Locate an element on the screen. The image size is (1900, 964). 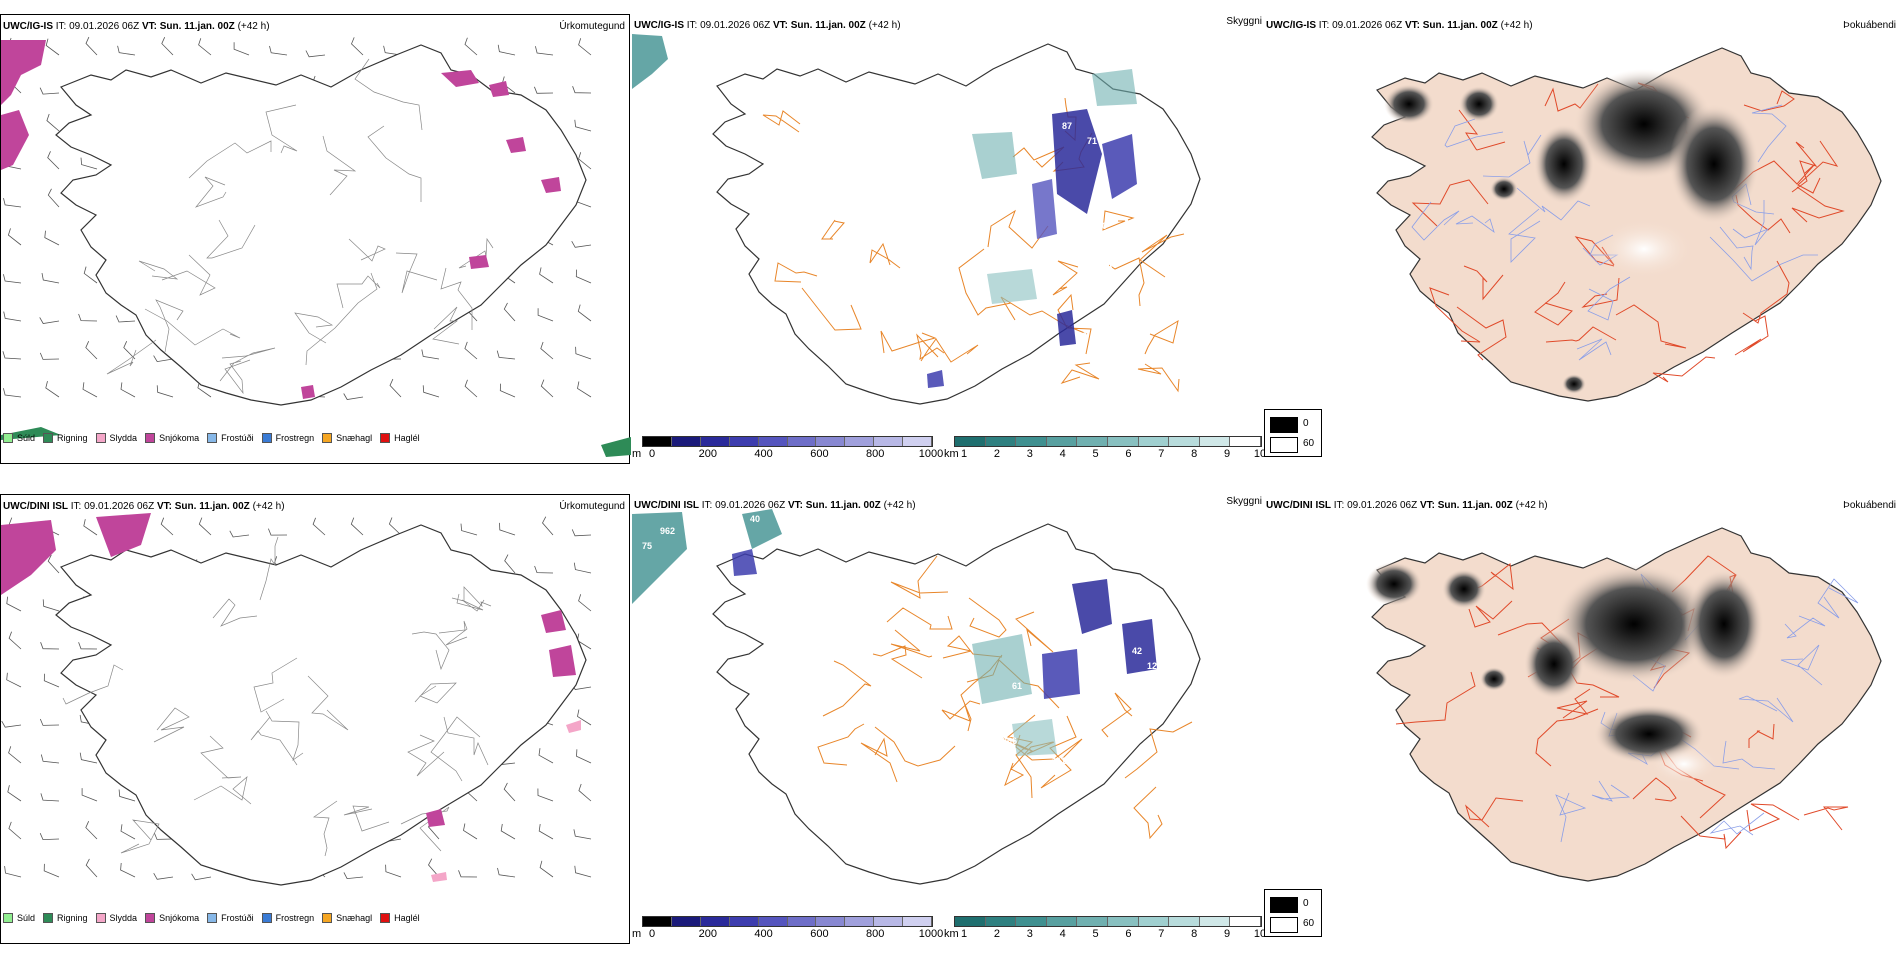
precip-type-map is located at coordinates (296, 699).